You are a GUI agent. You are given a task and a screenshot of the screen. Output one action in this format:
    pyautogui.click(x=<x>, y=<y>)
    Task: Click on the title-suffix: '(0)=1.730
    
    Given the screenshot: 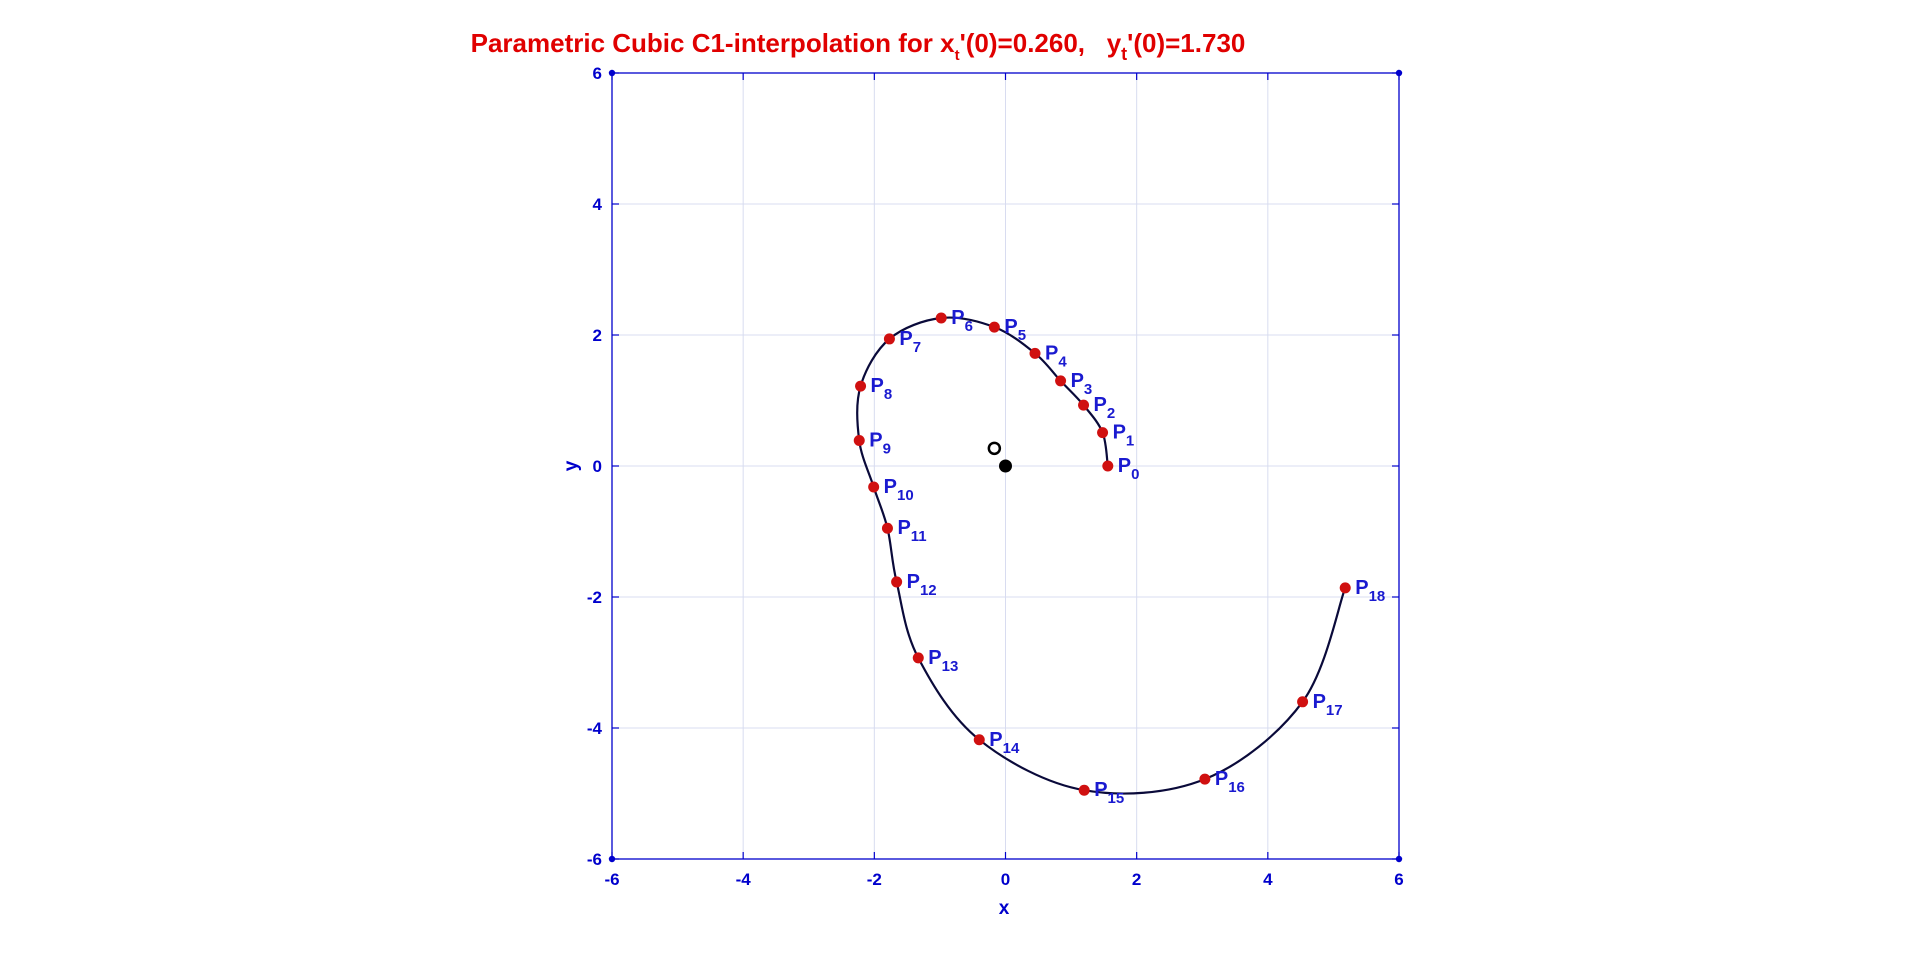 What is the action you would take?
    pyautogui.click(x=1186, y=43)
    